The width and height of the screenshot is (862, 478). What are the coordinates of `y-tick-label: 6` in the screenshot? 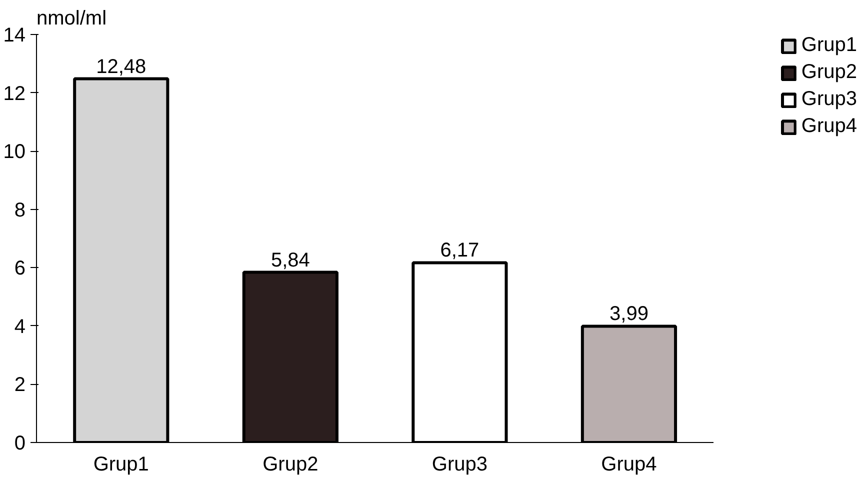 It's located at (20, 269).